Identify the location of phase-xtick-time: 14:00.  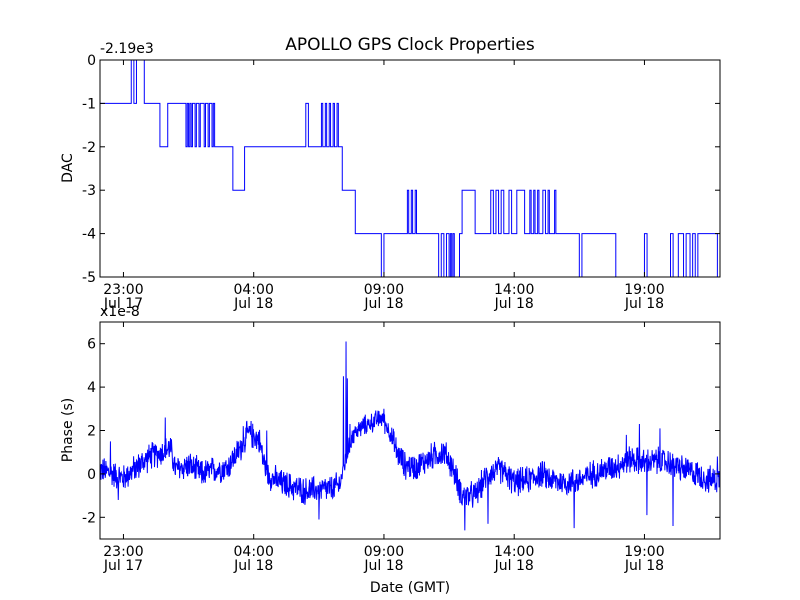
(514, 552).